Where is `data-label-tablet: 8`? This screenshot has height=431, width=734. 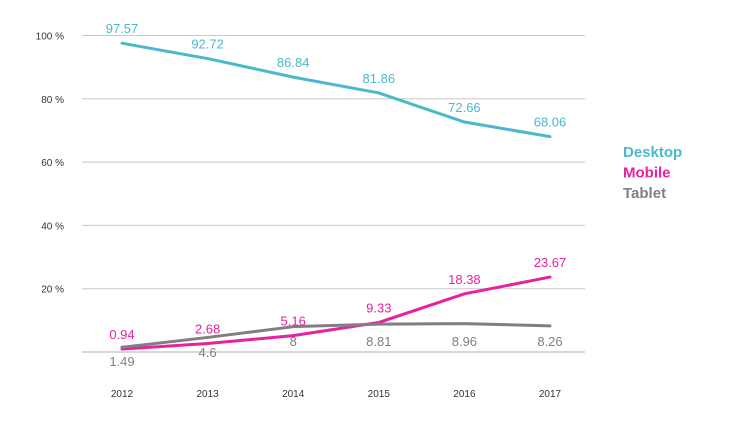
data-label-tablet: 8 is located at coordinates (293, 341).